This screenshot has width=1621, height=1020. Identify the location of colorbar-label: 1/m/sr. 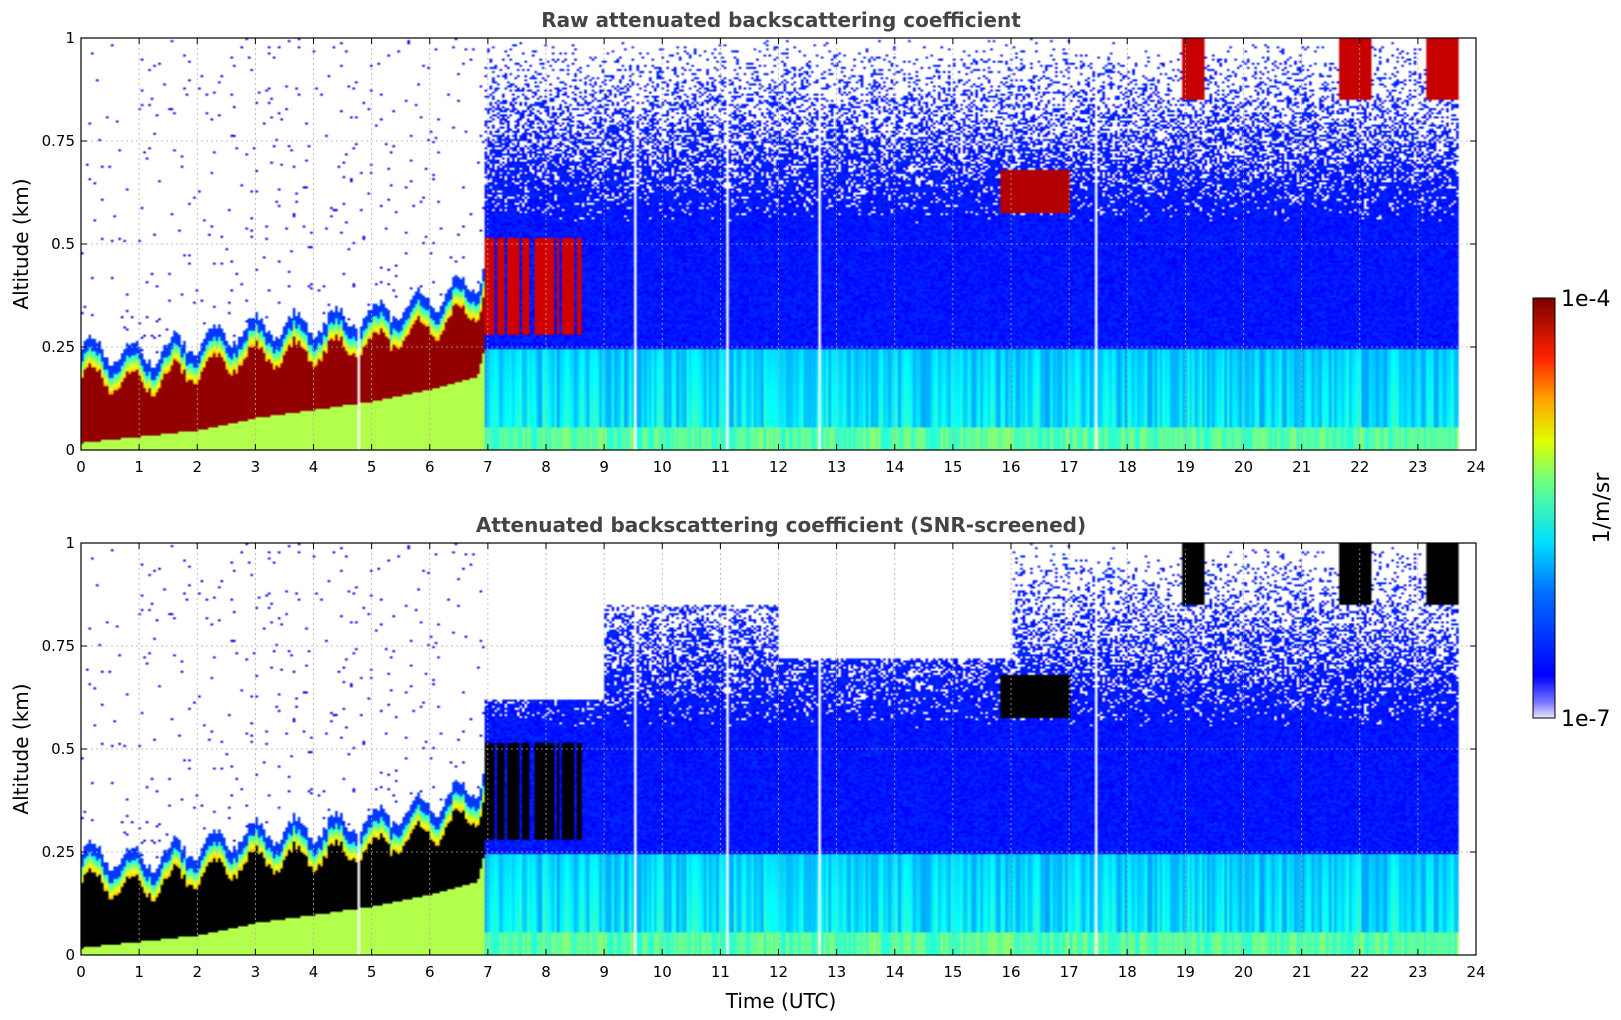
(1602, 508).